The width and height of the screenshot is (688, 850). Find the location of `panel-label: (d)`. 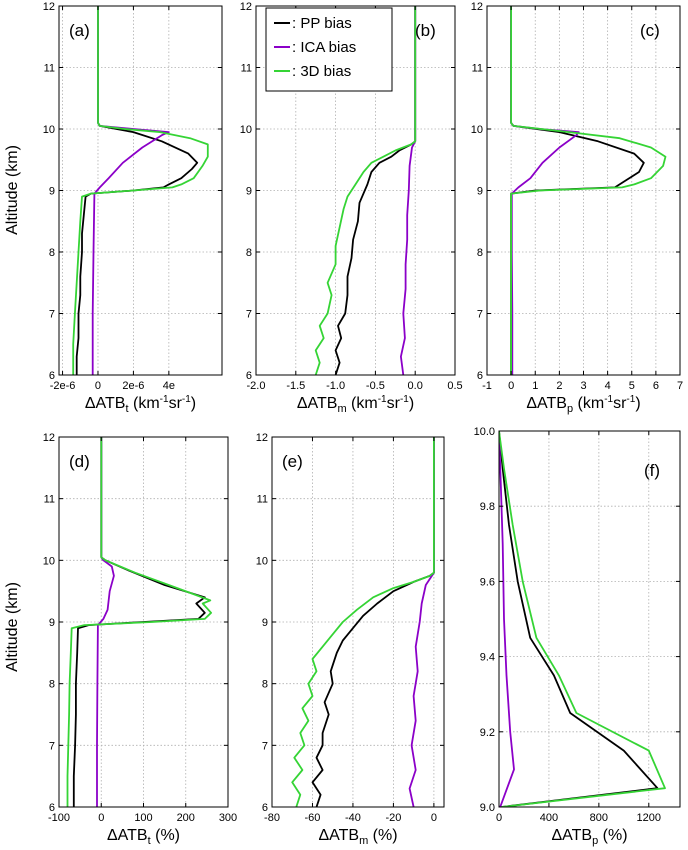

panel-label: (d) is located at coordinates (79, 461).